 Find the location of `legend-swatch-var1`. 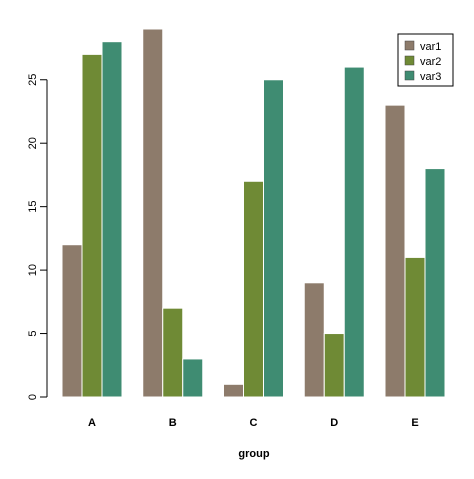

legend-swatch-var1 is located at coordinates (409, 45).